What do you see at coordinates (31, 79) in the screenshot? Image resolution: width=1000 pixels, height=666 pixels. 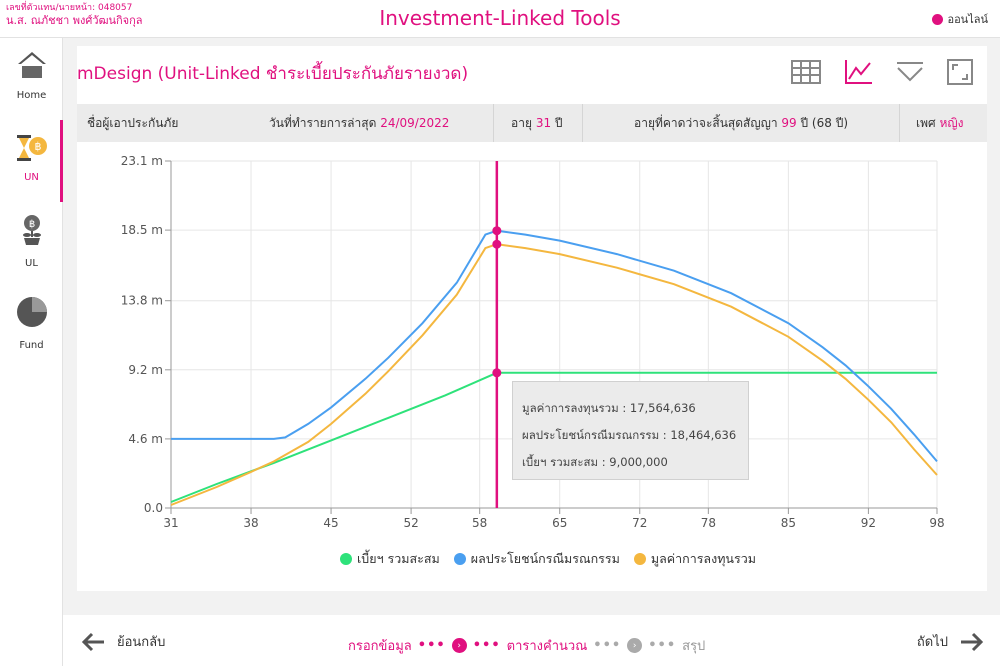 I see `sidebar-item-home: Home` at bounding box center [31, 79].